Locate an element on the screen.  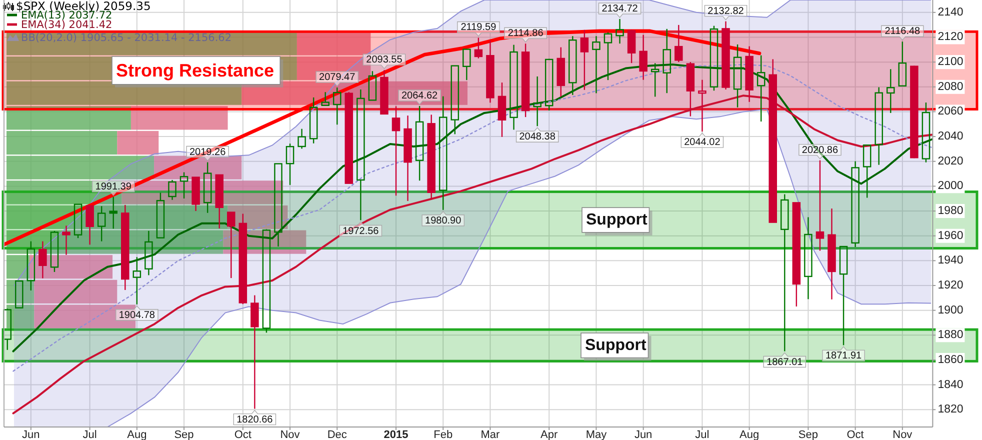
annotation: 2044.02 is located at coordinates (702, 142).